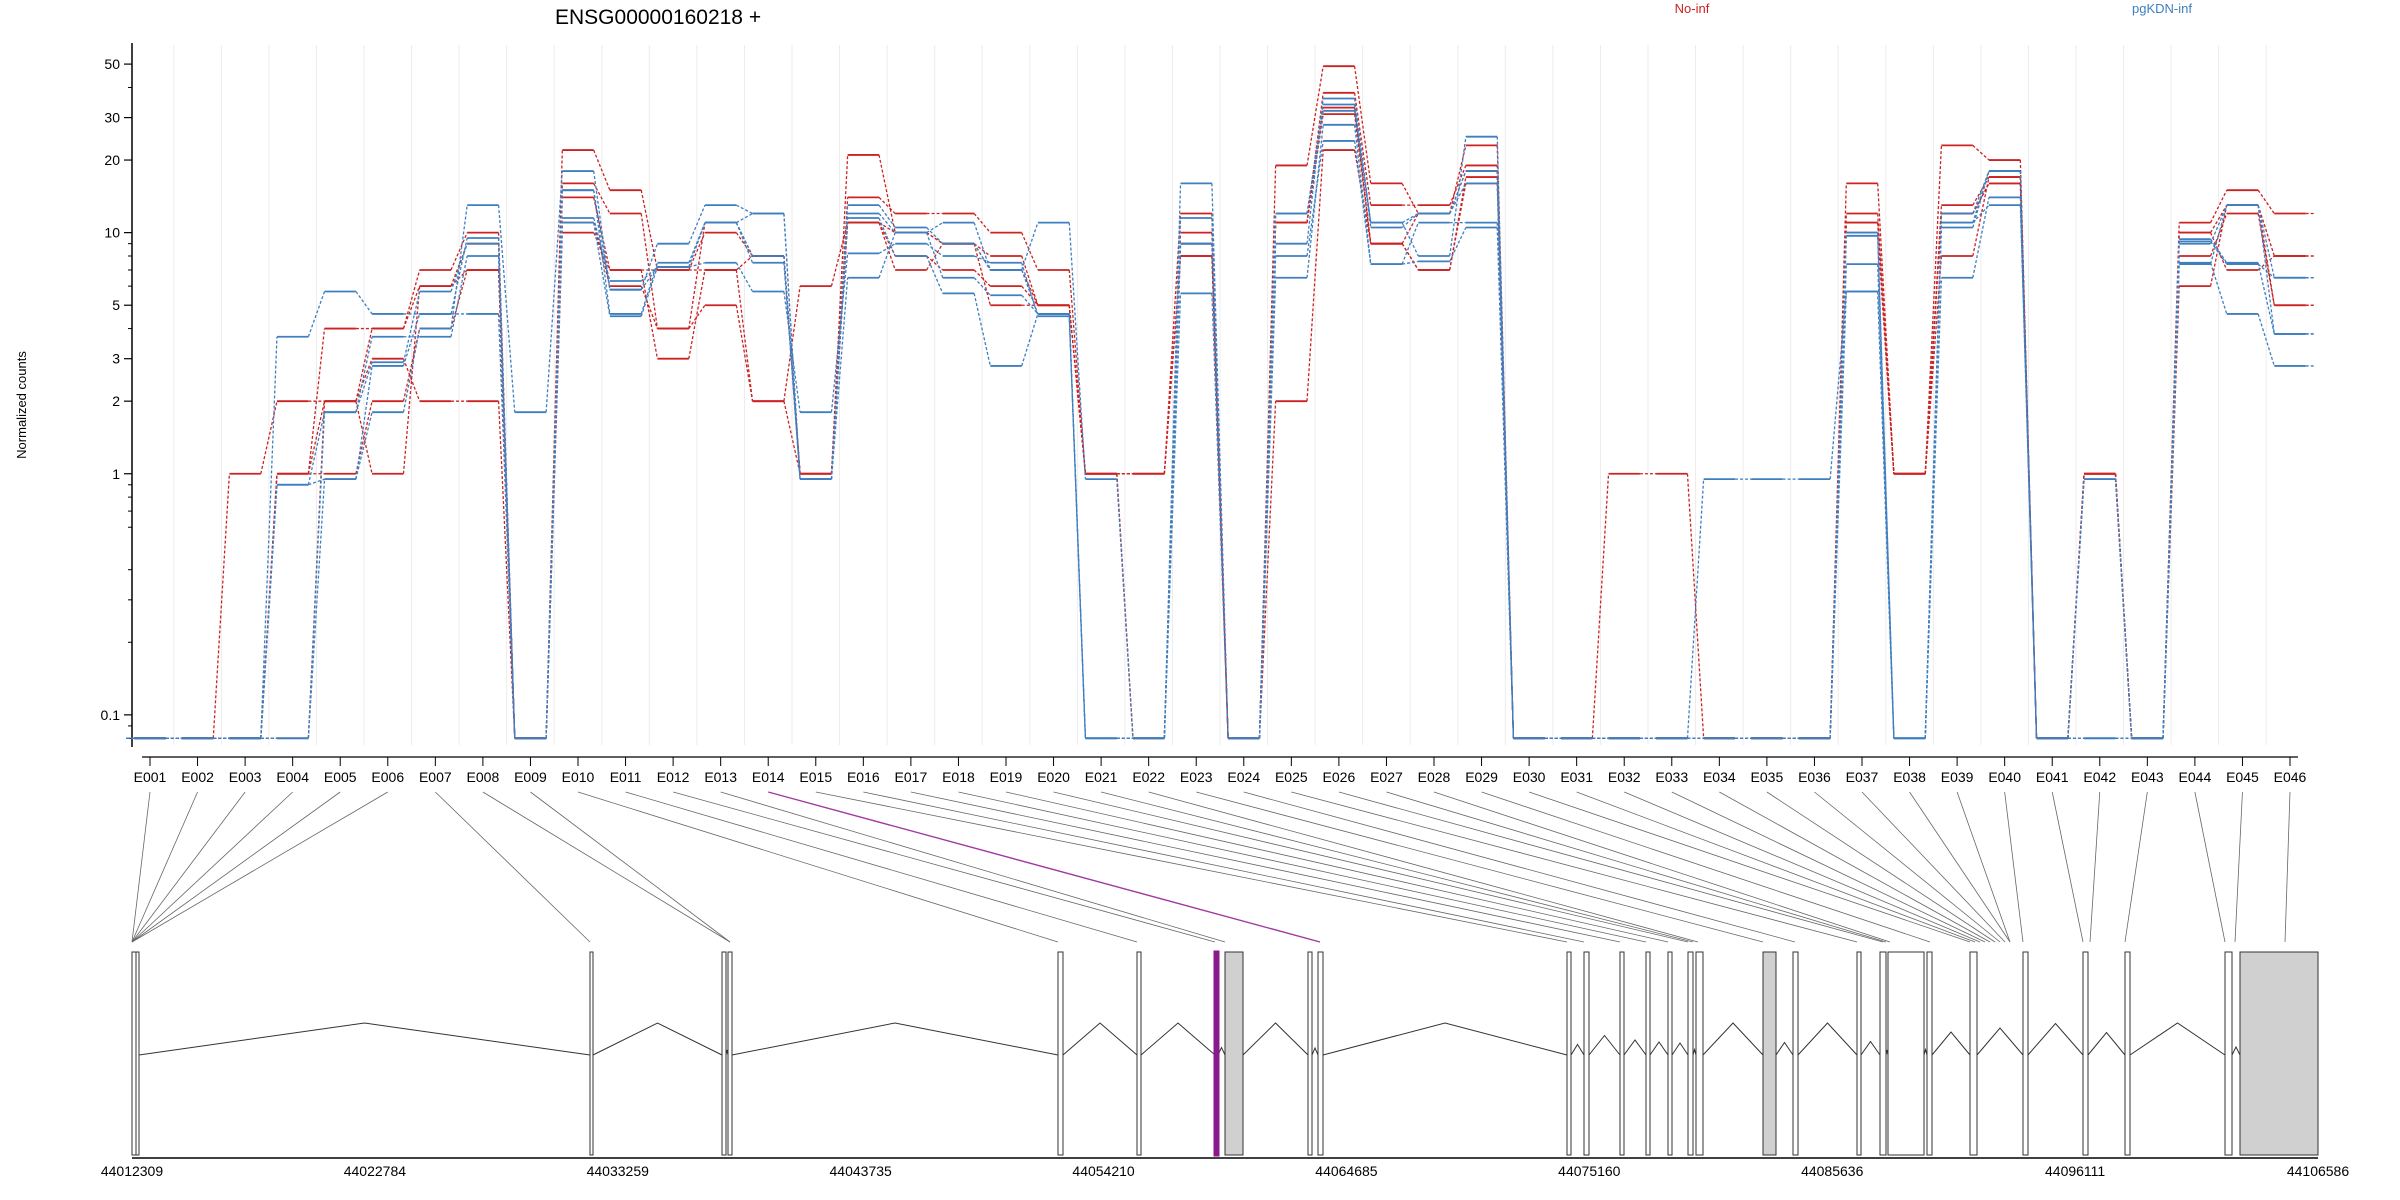 This screenshot has height=1200, width=2400. Describe the element at coordinates (150, 777) in the screenshot. I see `exon-label: E001` at that location.